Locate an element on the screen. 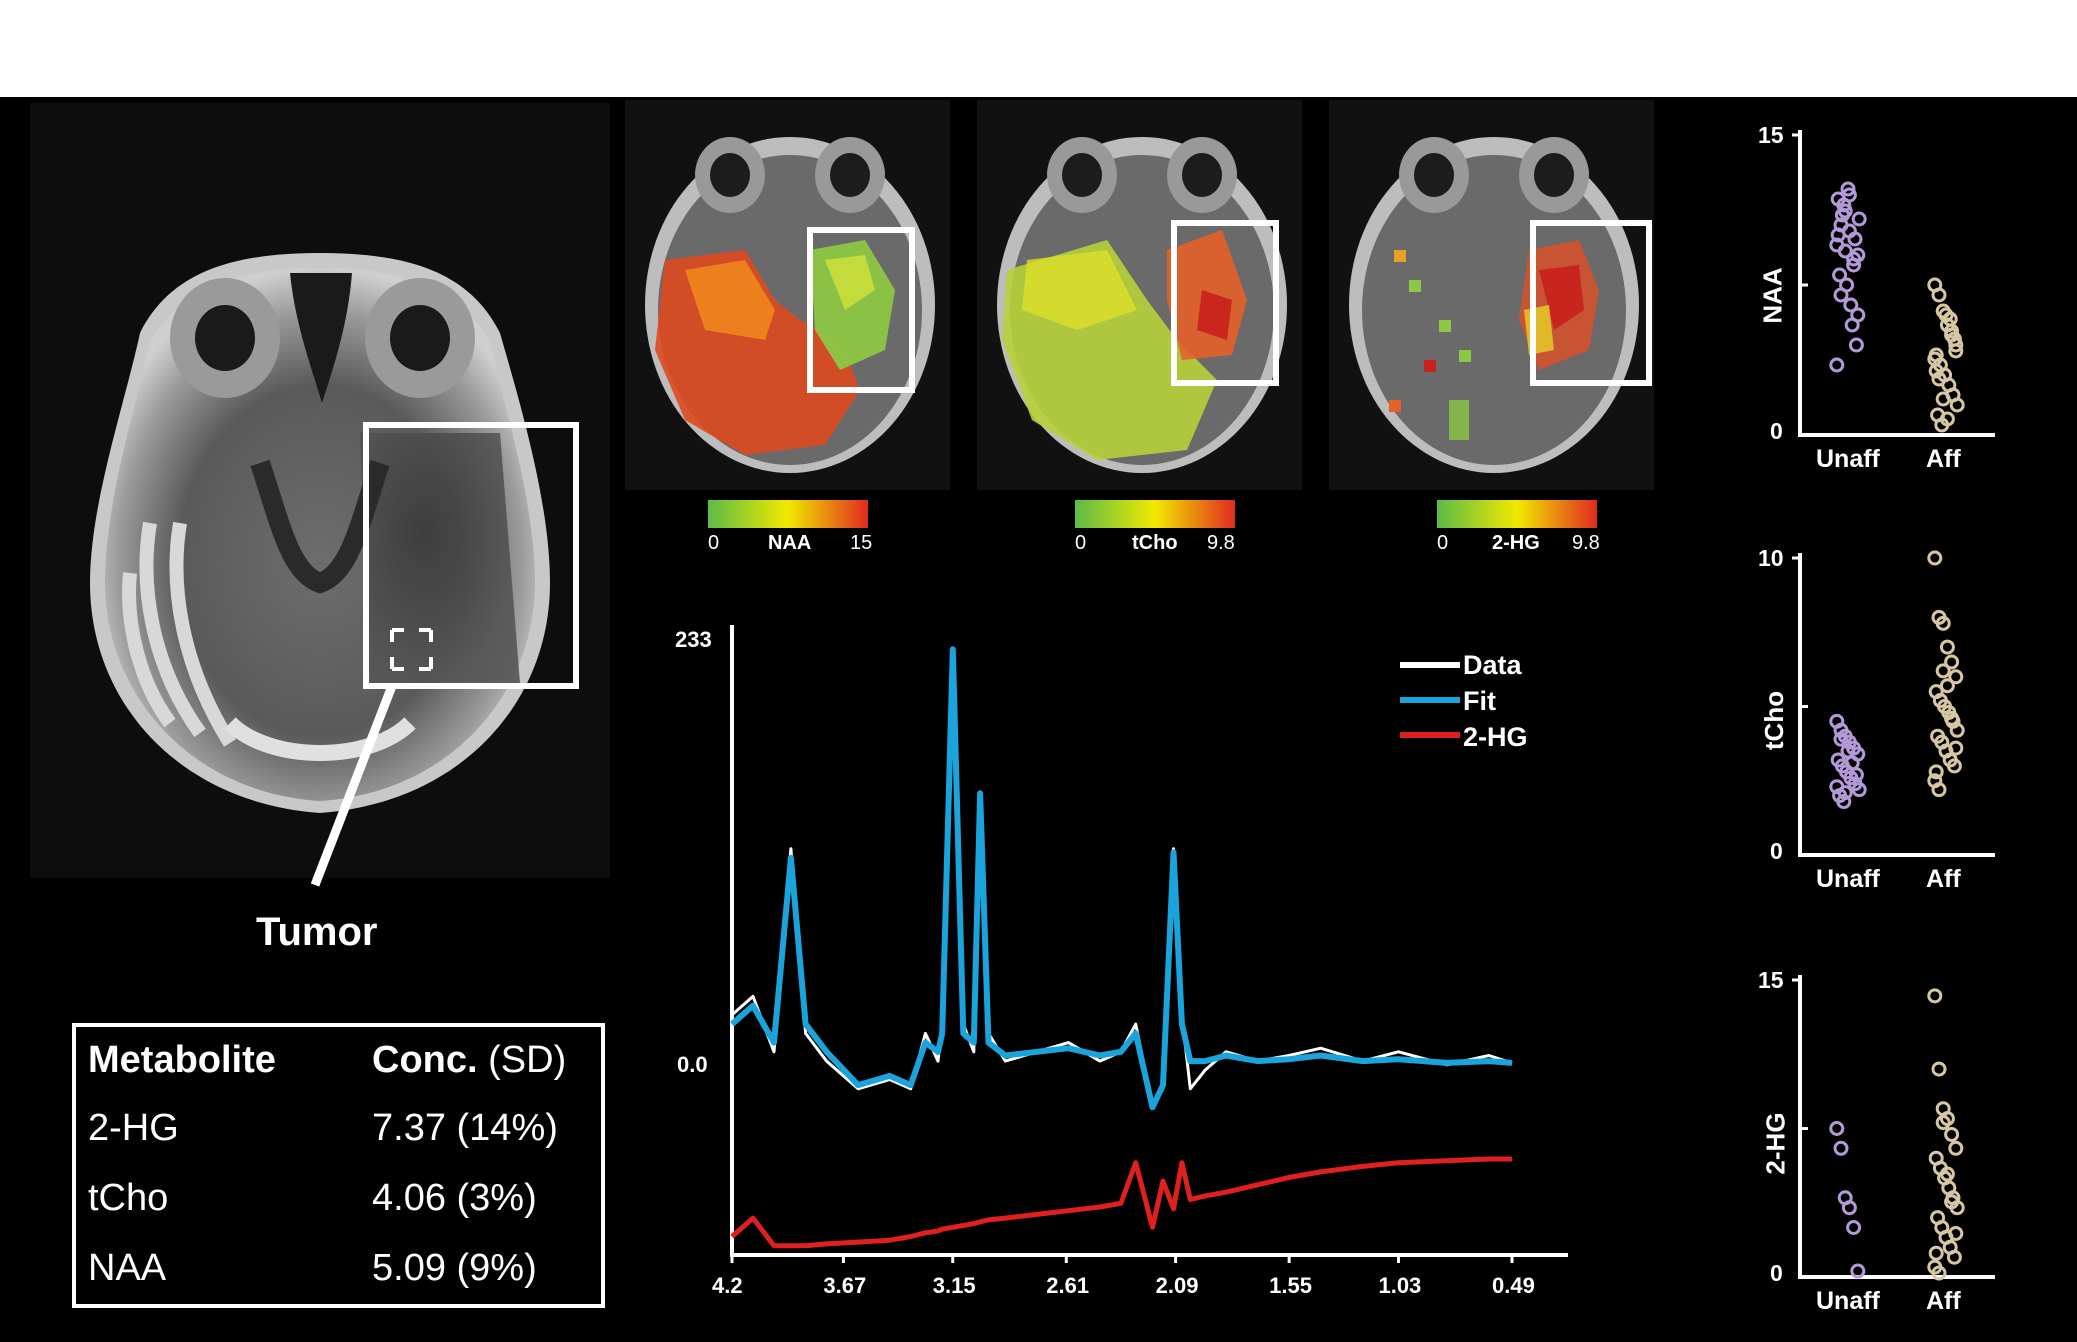  y-max-label: 15 is located at coordinates (1771, 980).